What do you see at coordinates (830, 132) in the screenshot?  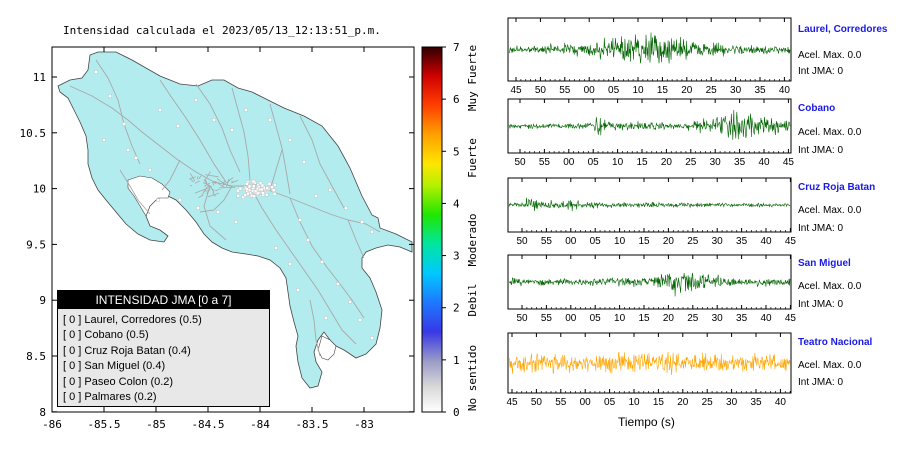 I see `station-accel-cobano: Acel. Max. 0.0` at bounding box center [830, 132].